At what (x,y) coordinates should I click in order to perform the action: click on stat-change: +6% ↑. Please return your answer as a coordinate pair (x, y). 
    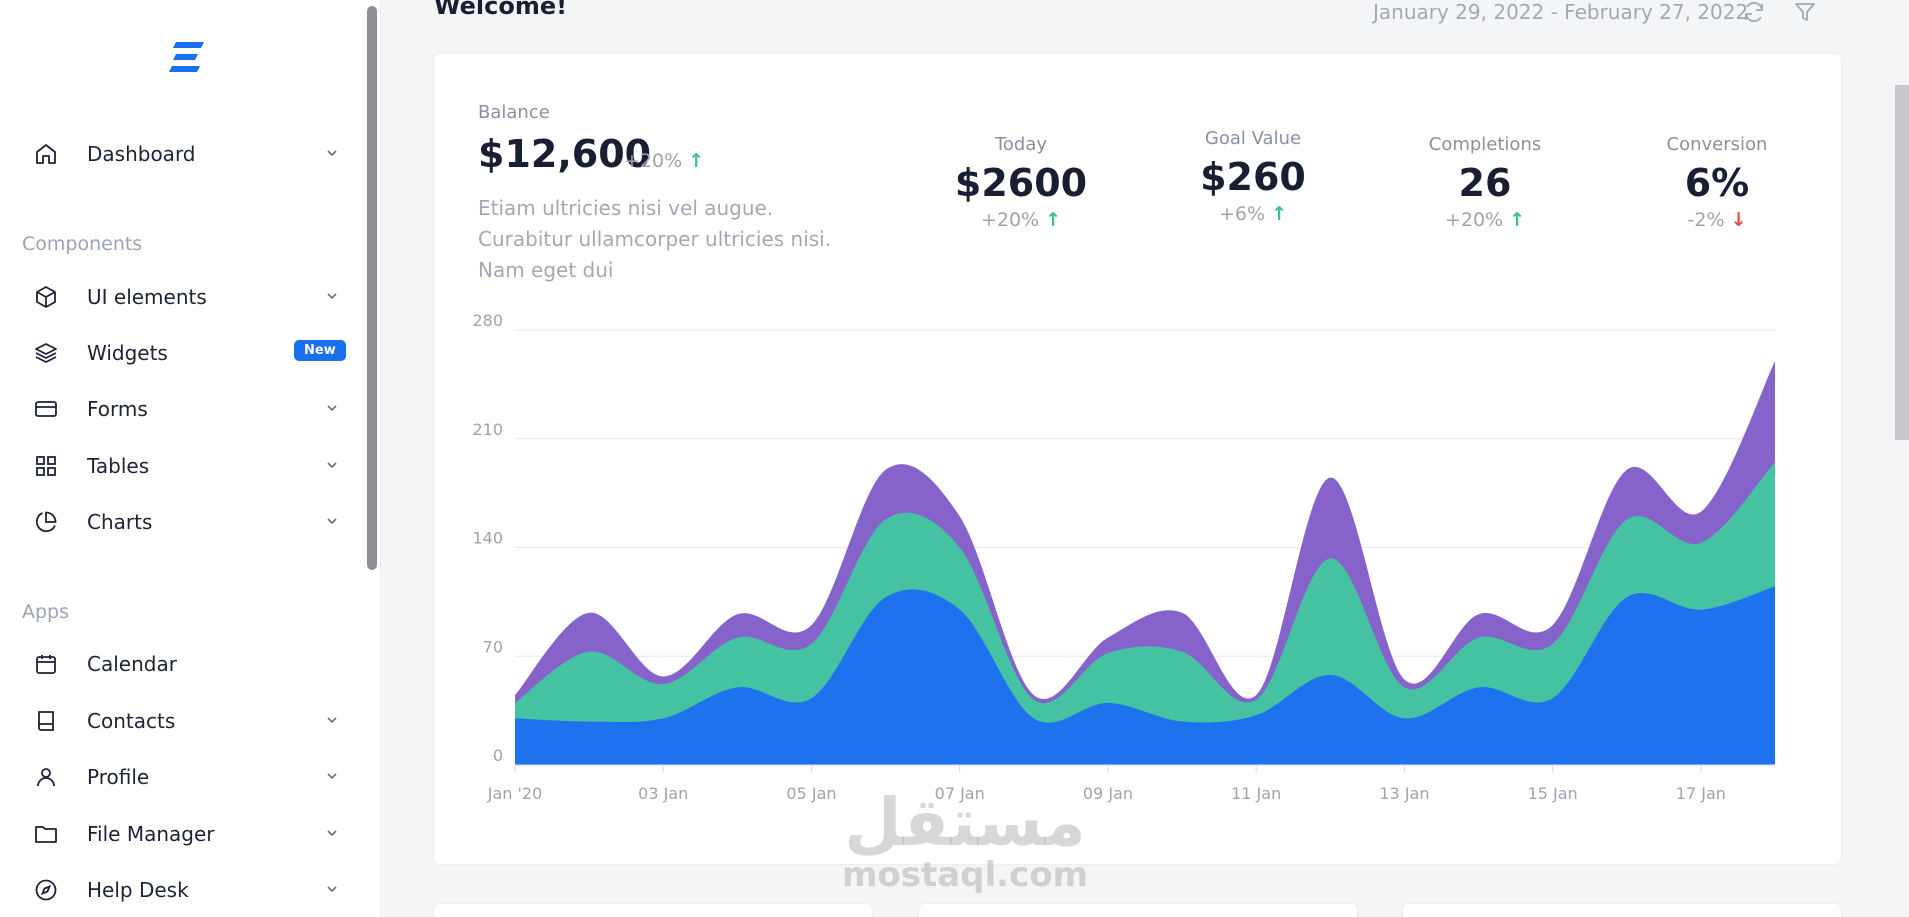
    Looking at the image, I should click on (1253, 214).